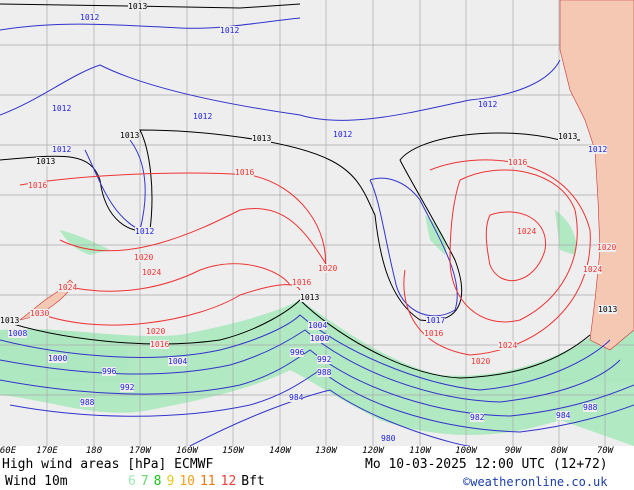 This screenshot has width=634, height=490. Describe the element at coordinates (477, 417) in the screenshot. I see `isobar-label: 982` at that location.